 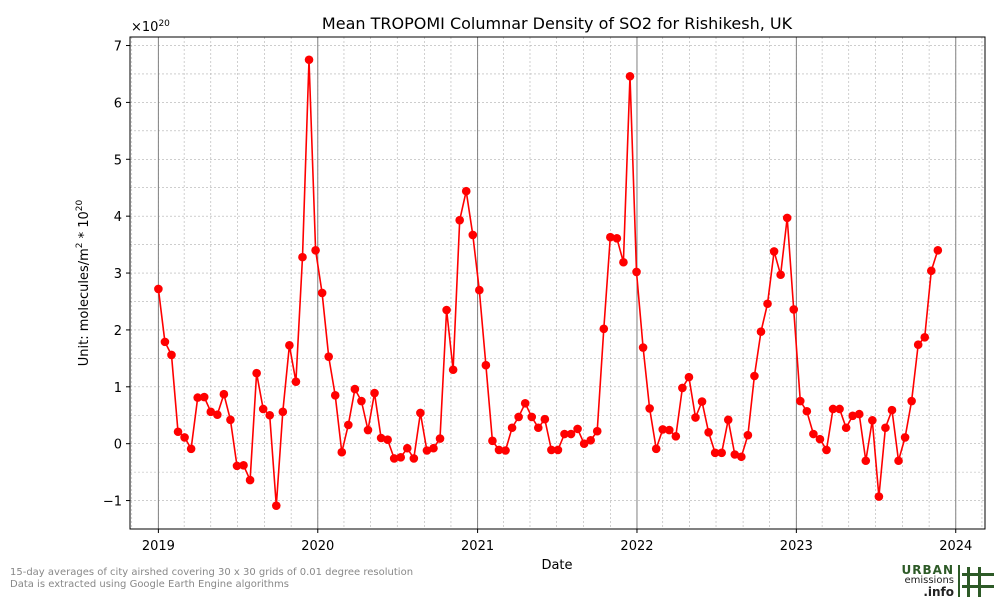 I want to click on x-tick-label: 2023, so click(x=796, y=546).